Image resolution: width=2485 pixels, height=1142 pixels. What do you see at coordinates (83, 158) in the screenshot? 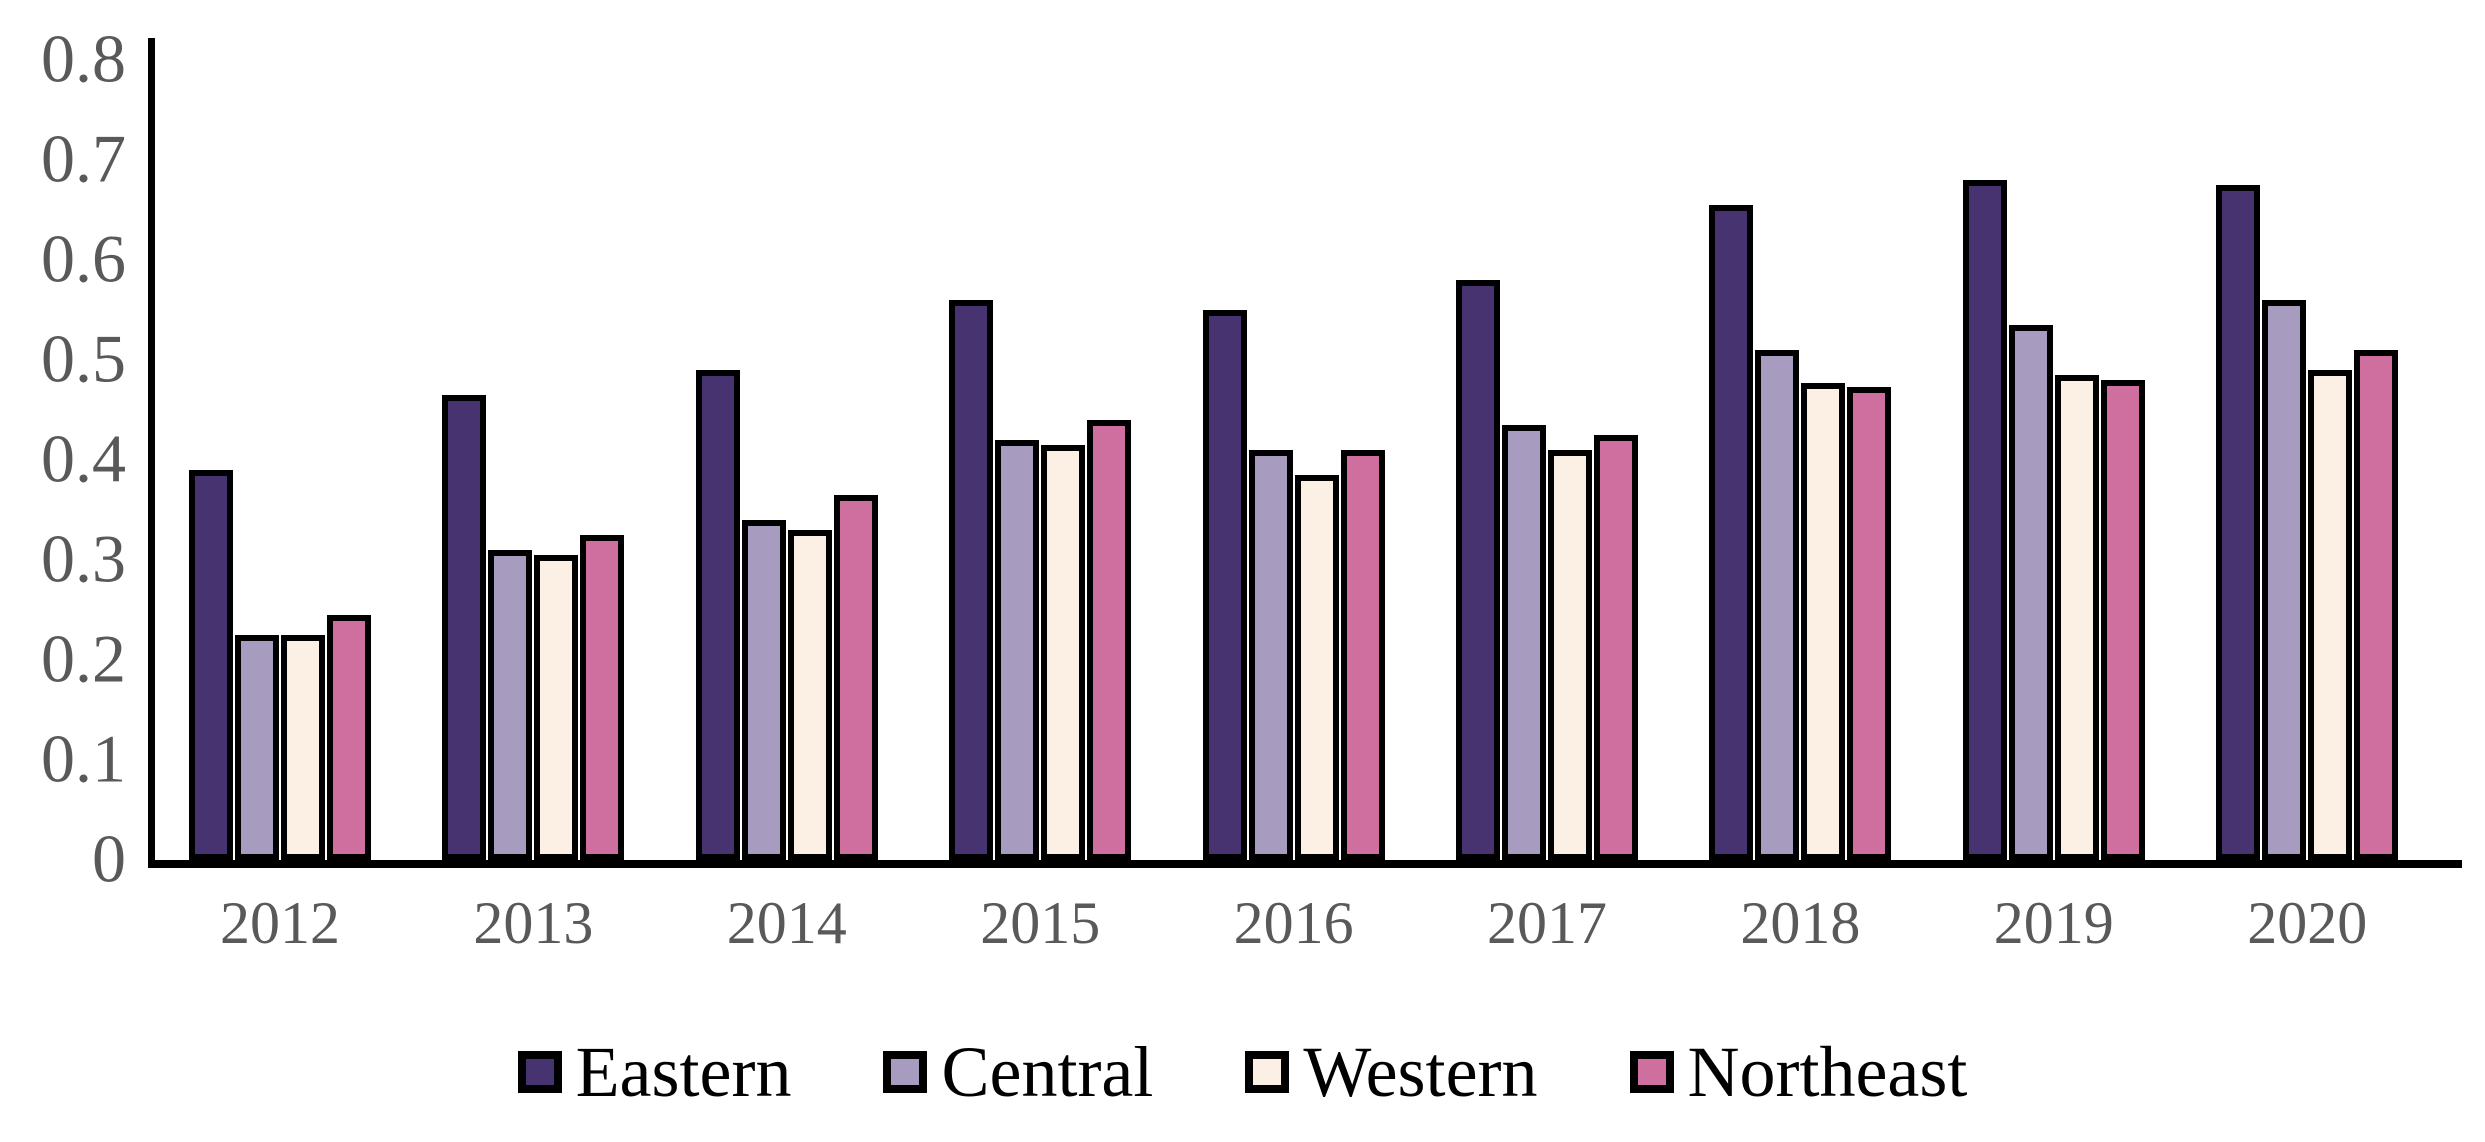
I see `y-tick-label-0.7: 0.7` at bounding box center [83, 158].